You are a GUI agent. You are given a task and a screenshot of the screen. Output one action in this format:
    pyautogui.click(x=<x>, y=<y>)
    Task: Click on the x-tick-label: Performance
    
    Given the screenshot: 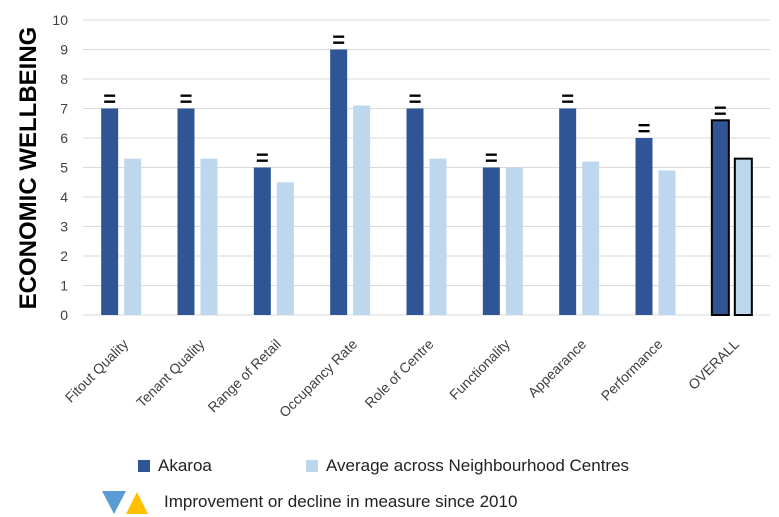 What is the action you would take?
    pyautogui.click(x=632, y=370)
    